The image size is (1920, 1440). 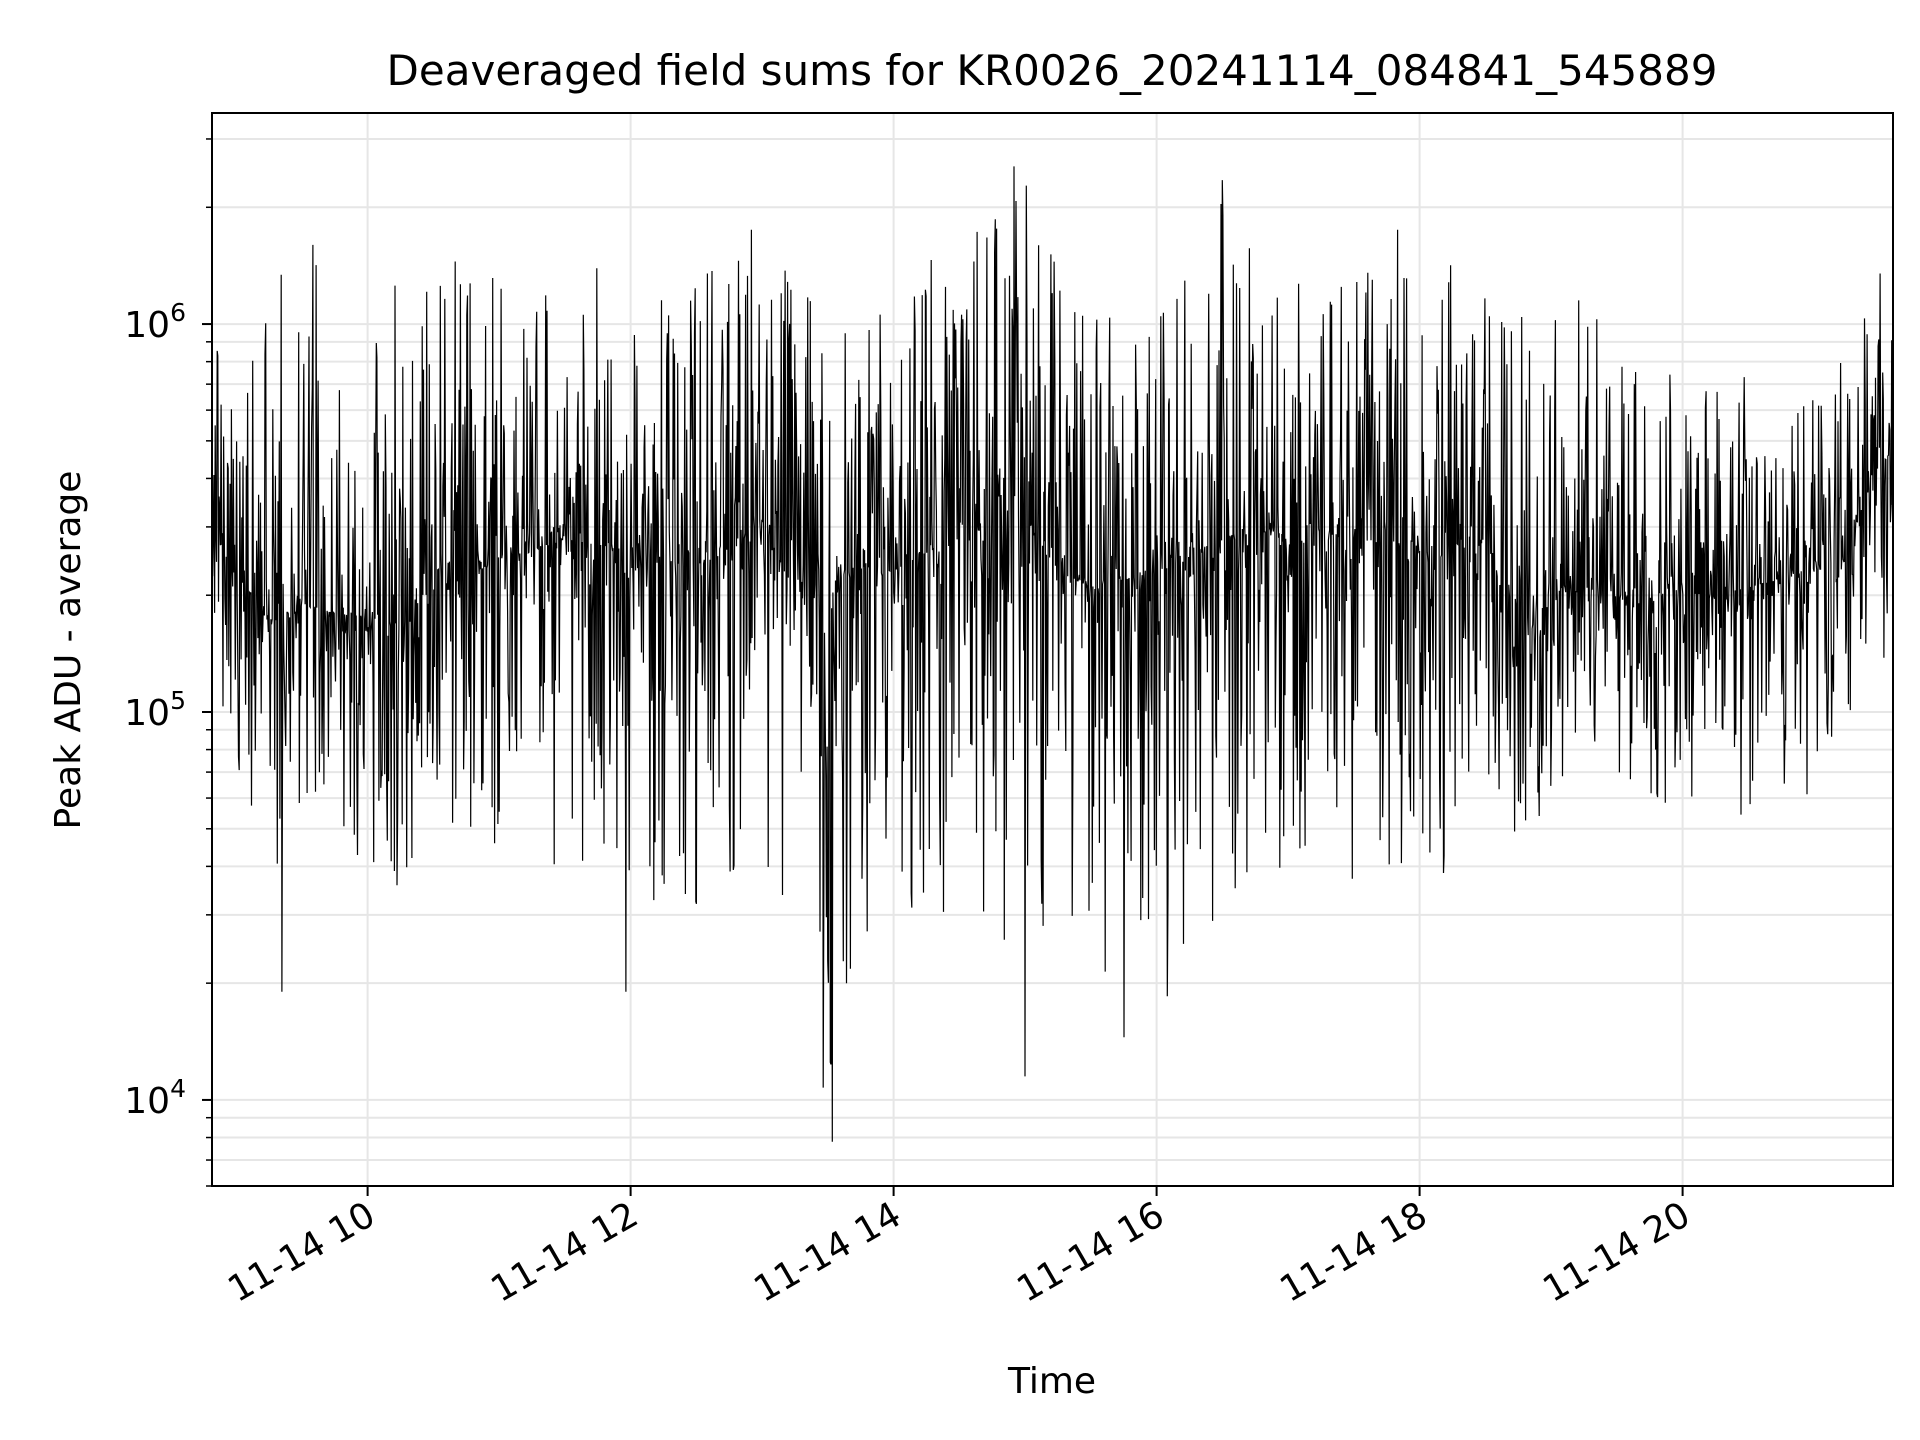 What do you see at coordinates (155, 1098) in the screenshot?
I see `y-tick-label: 10⁴` at bounding box center [155, 1098].